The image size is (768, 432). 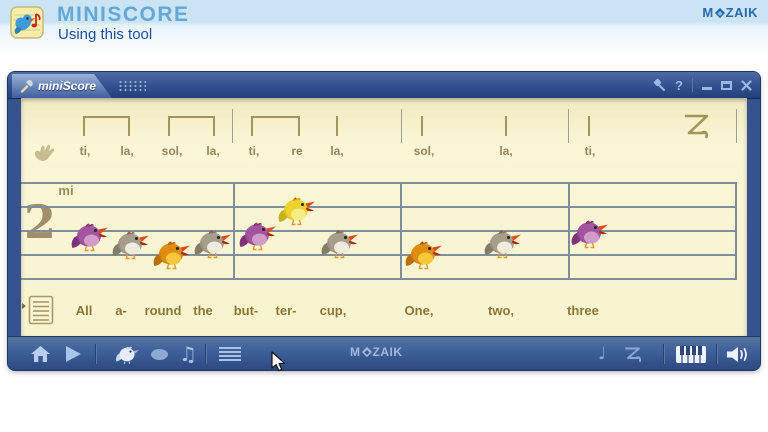 I want to click on lyric-word: two,, so click(x=501, y=310).